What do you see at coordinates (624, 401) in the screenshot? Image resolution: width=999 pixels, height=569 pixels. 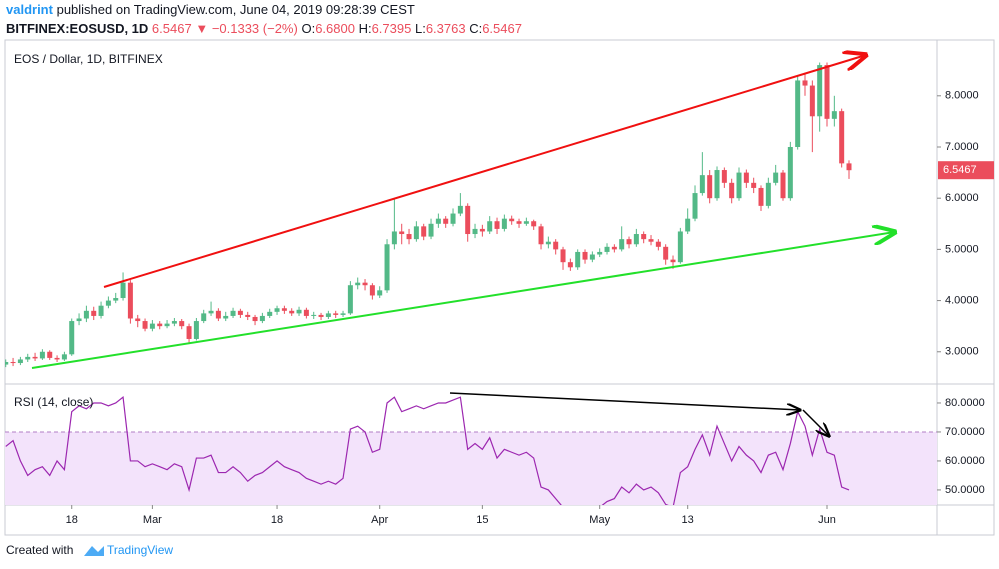 I see `divergence-line` at bounding box center [624, 401].